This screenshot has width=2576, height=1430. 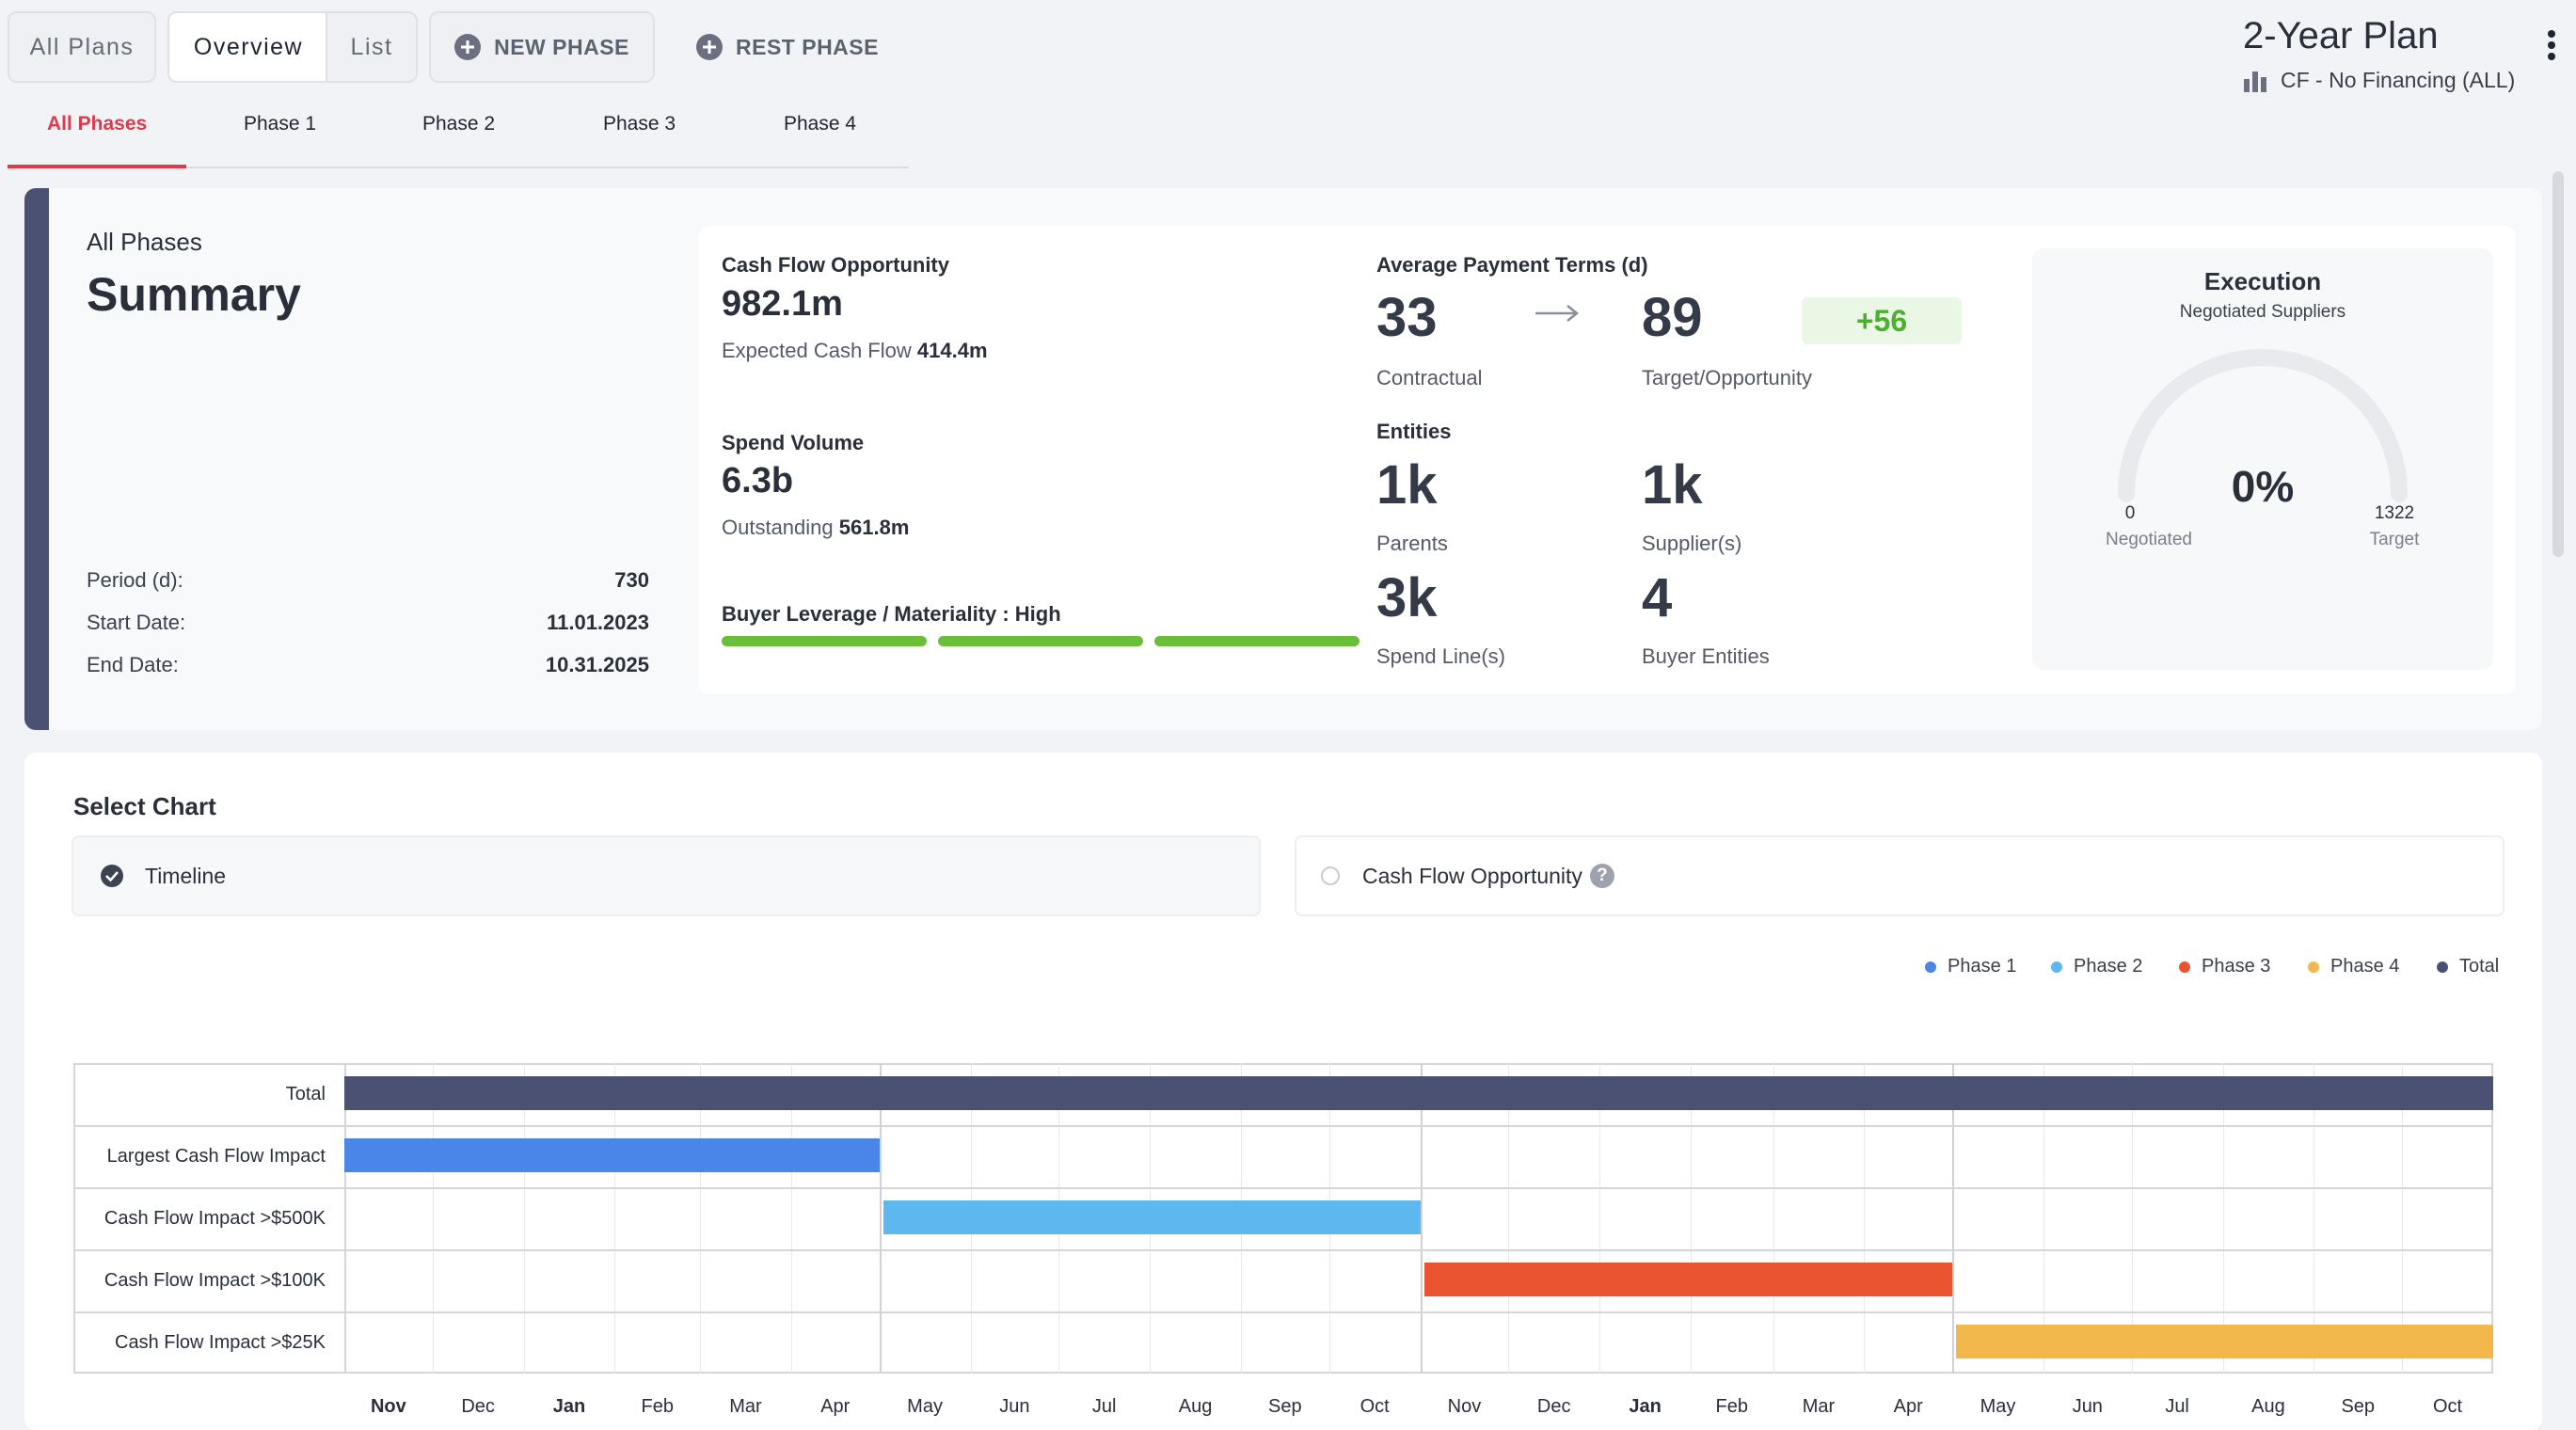 What do you see at coordinates (1882, 320) in the screenshot?
I see `delta-badge: +56` at bounding box center [1882, 320].